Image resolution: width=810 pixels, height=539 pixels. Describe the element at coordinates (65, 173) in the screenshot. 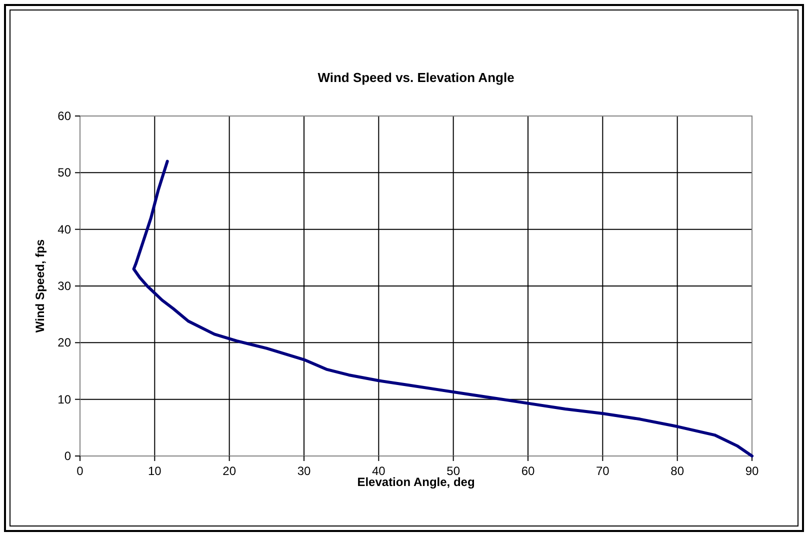

I see `y-tick-label: 50` at that location.